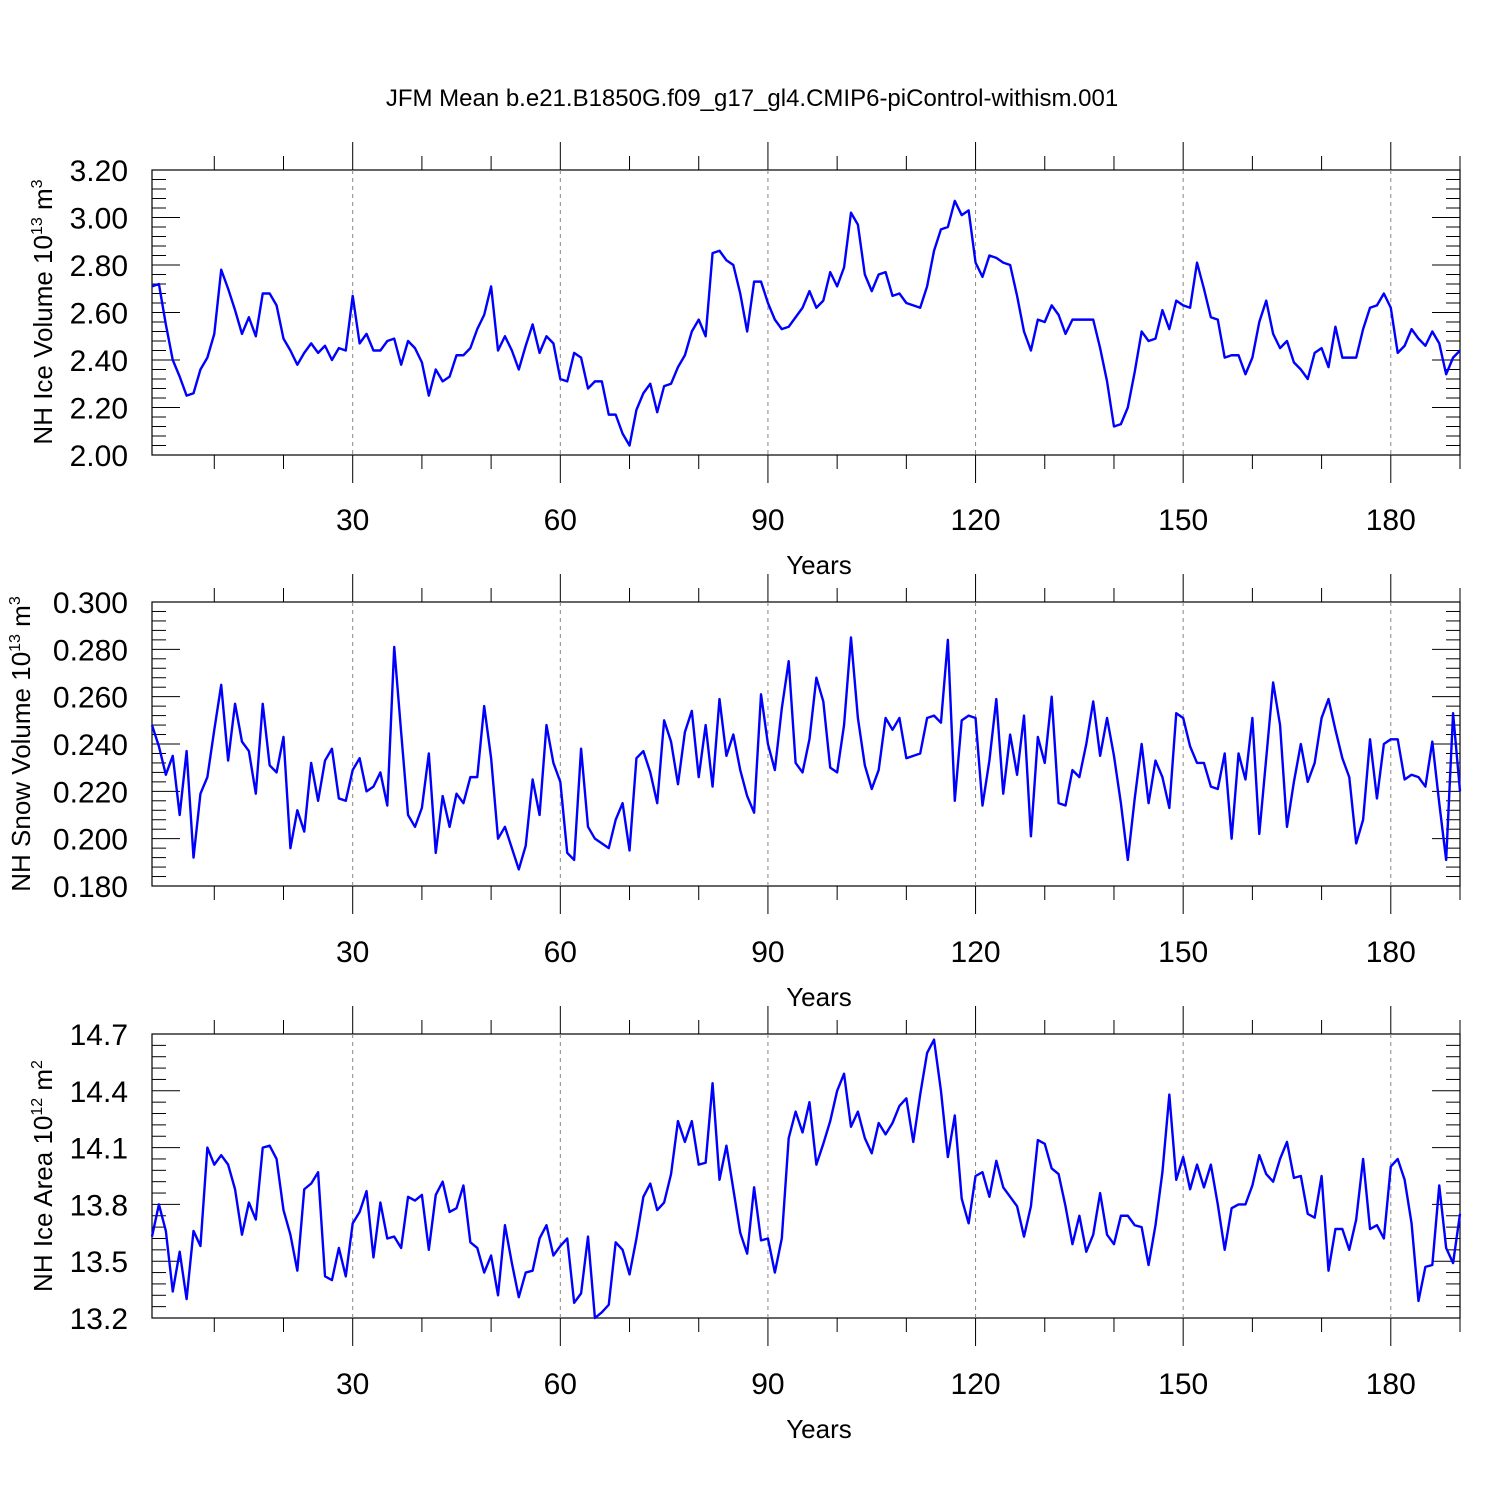 The width and height of the screenshot is (1500, 1500). Describe the element at coordinates (99, 171) in the screenshot. I see `y-tick-label: 3.20` at that location.